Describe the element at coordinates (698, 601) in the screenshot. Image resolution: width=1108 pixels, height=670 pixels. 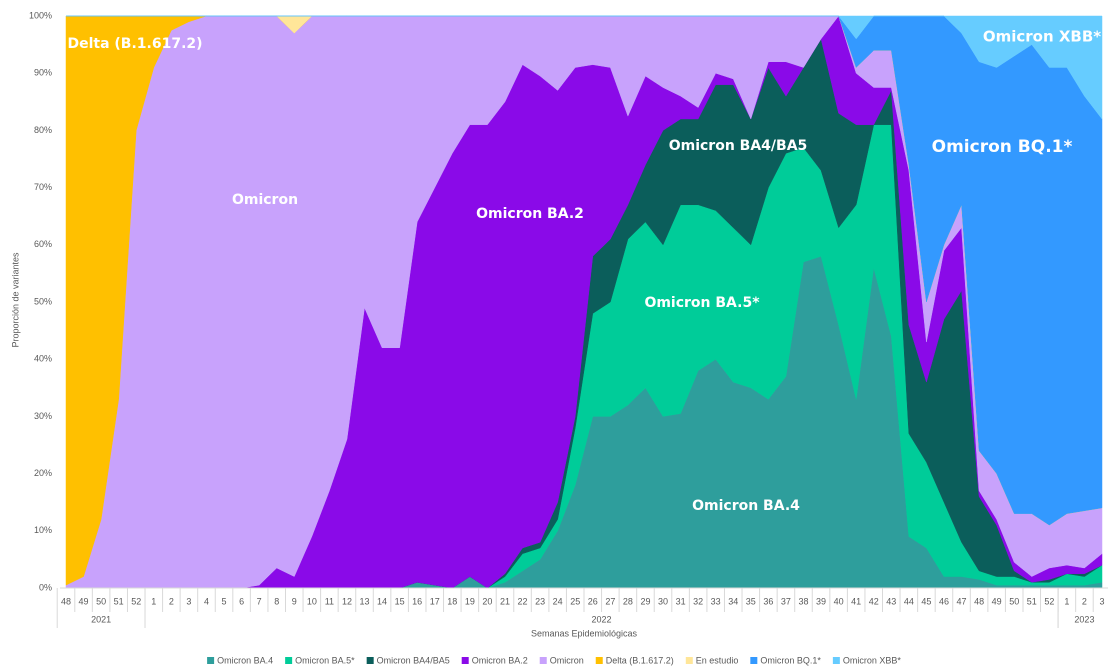
I see `x-tick-label: 32` at that location.